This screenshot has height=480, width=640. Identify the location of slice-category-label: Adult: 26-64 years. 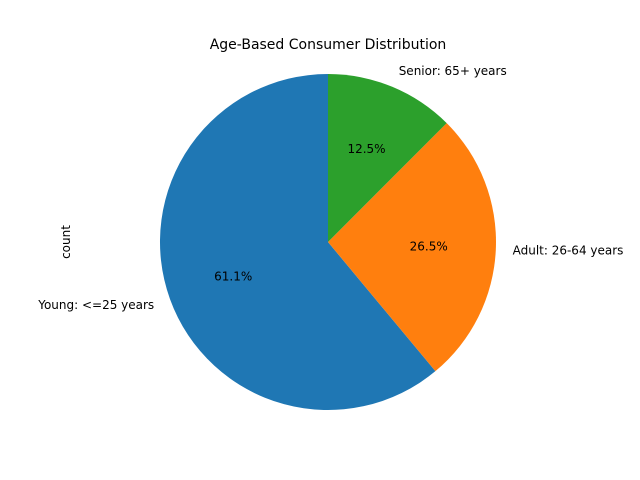
(568, 250).